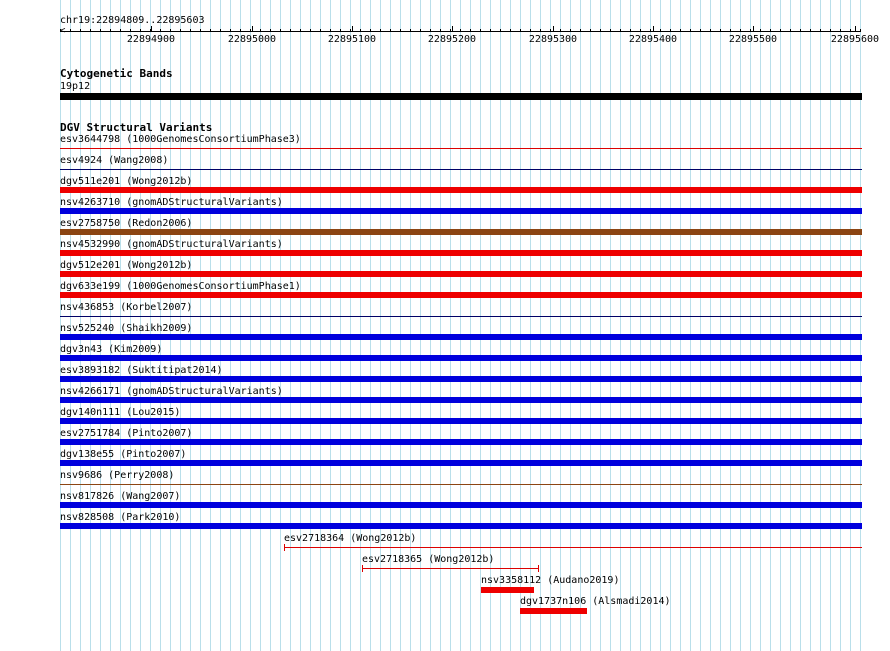 Image resolution: width=890 pixels, height=651 pixels. What do you see at coordinates (452, 39) in the screenshot?
I see `ruler-tick-label: 22895200` at bounding box center [452, 39].